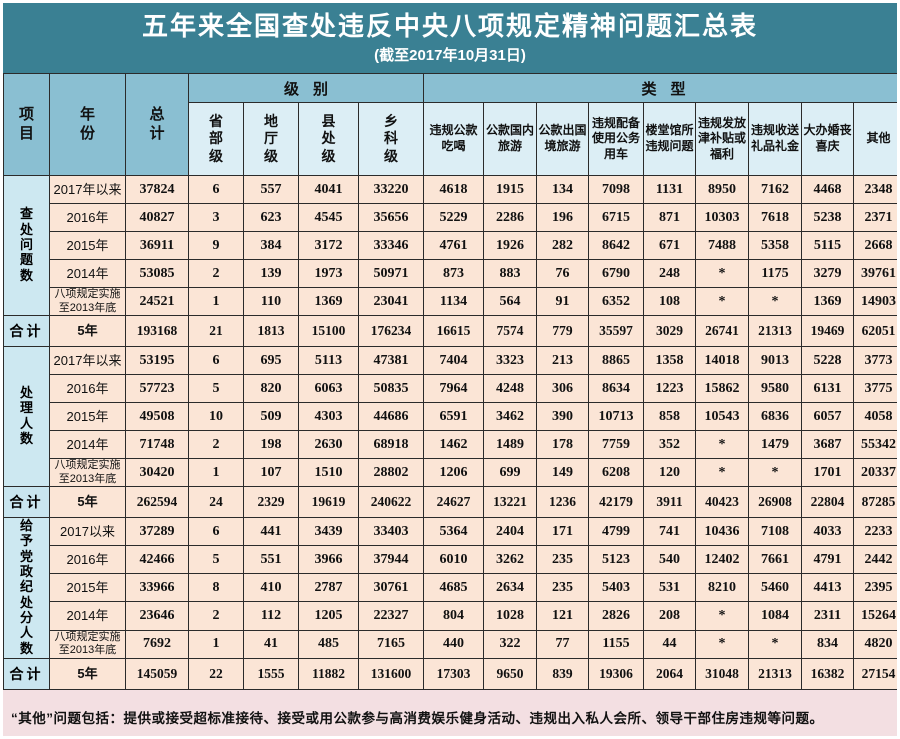  Describe the element at coordinates (775, 616) in the screenshot. I see `value-cell: 1084` at that location.